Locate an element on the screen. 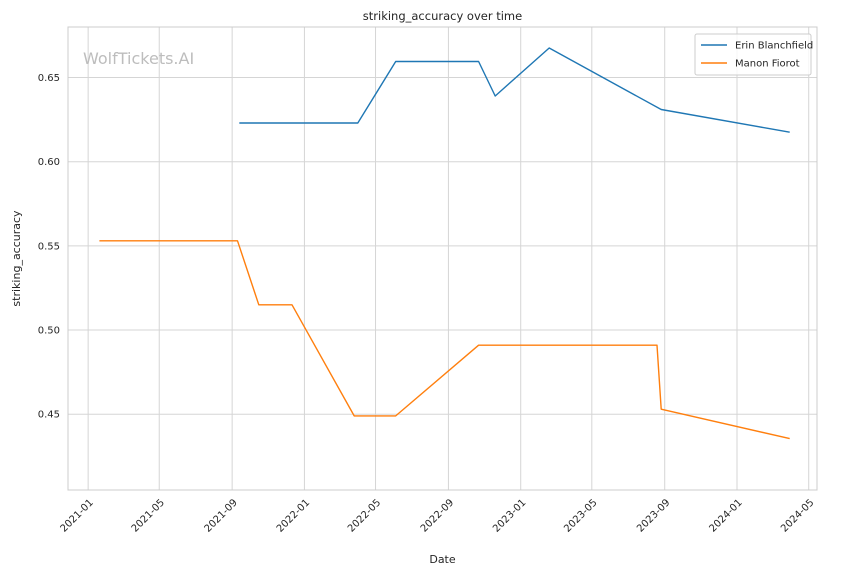  y-tick-label: 0.60 is located at coordinates (49, 162).